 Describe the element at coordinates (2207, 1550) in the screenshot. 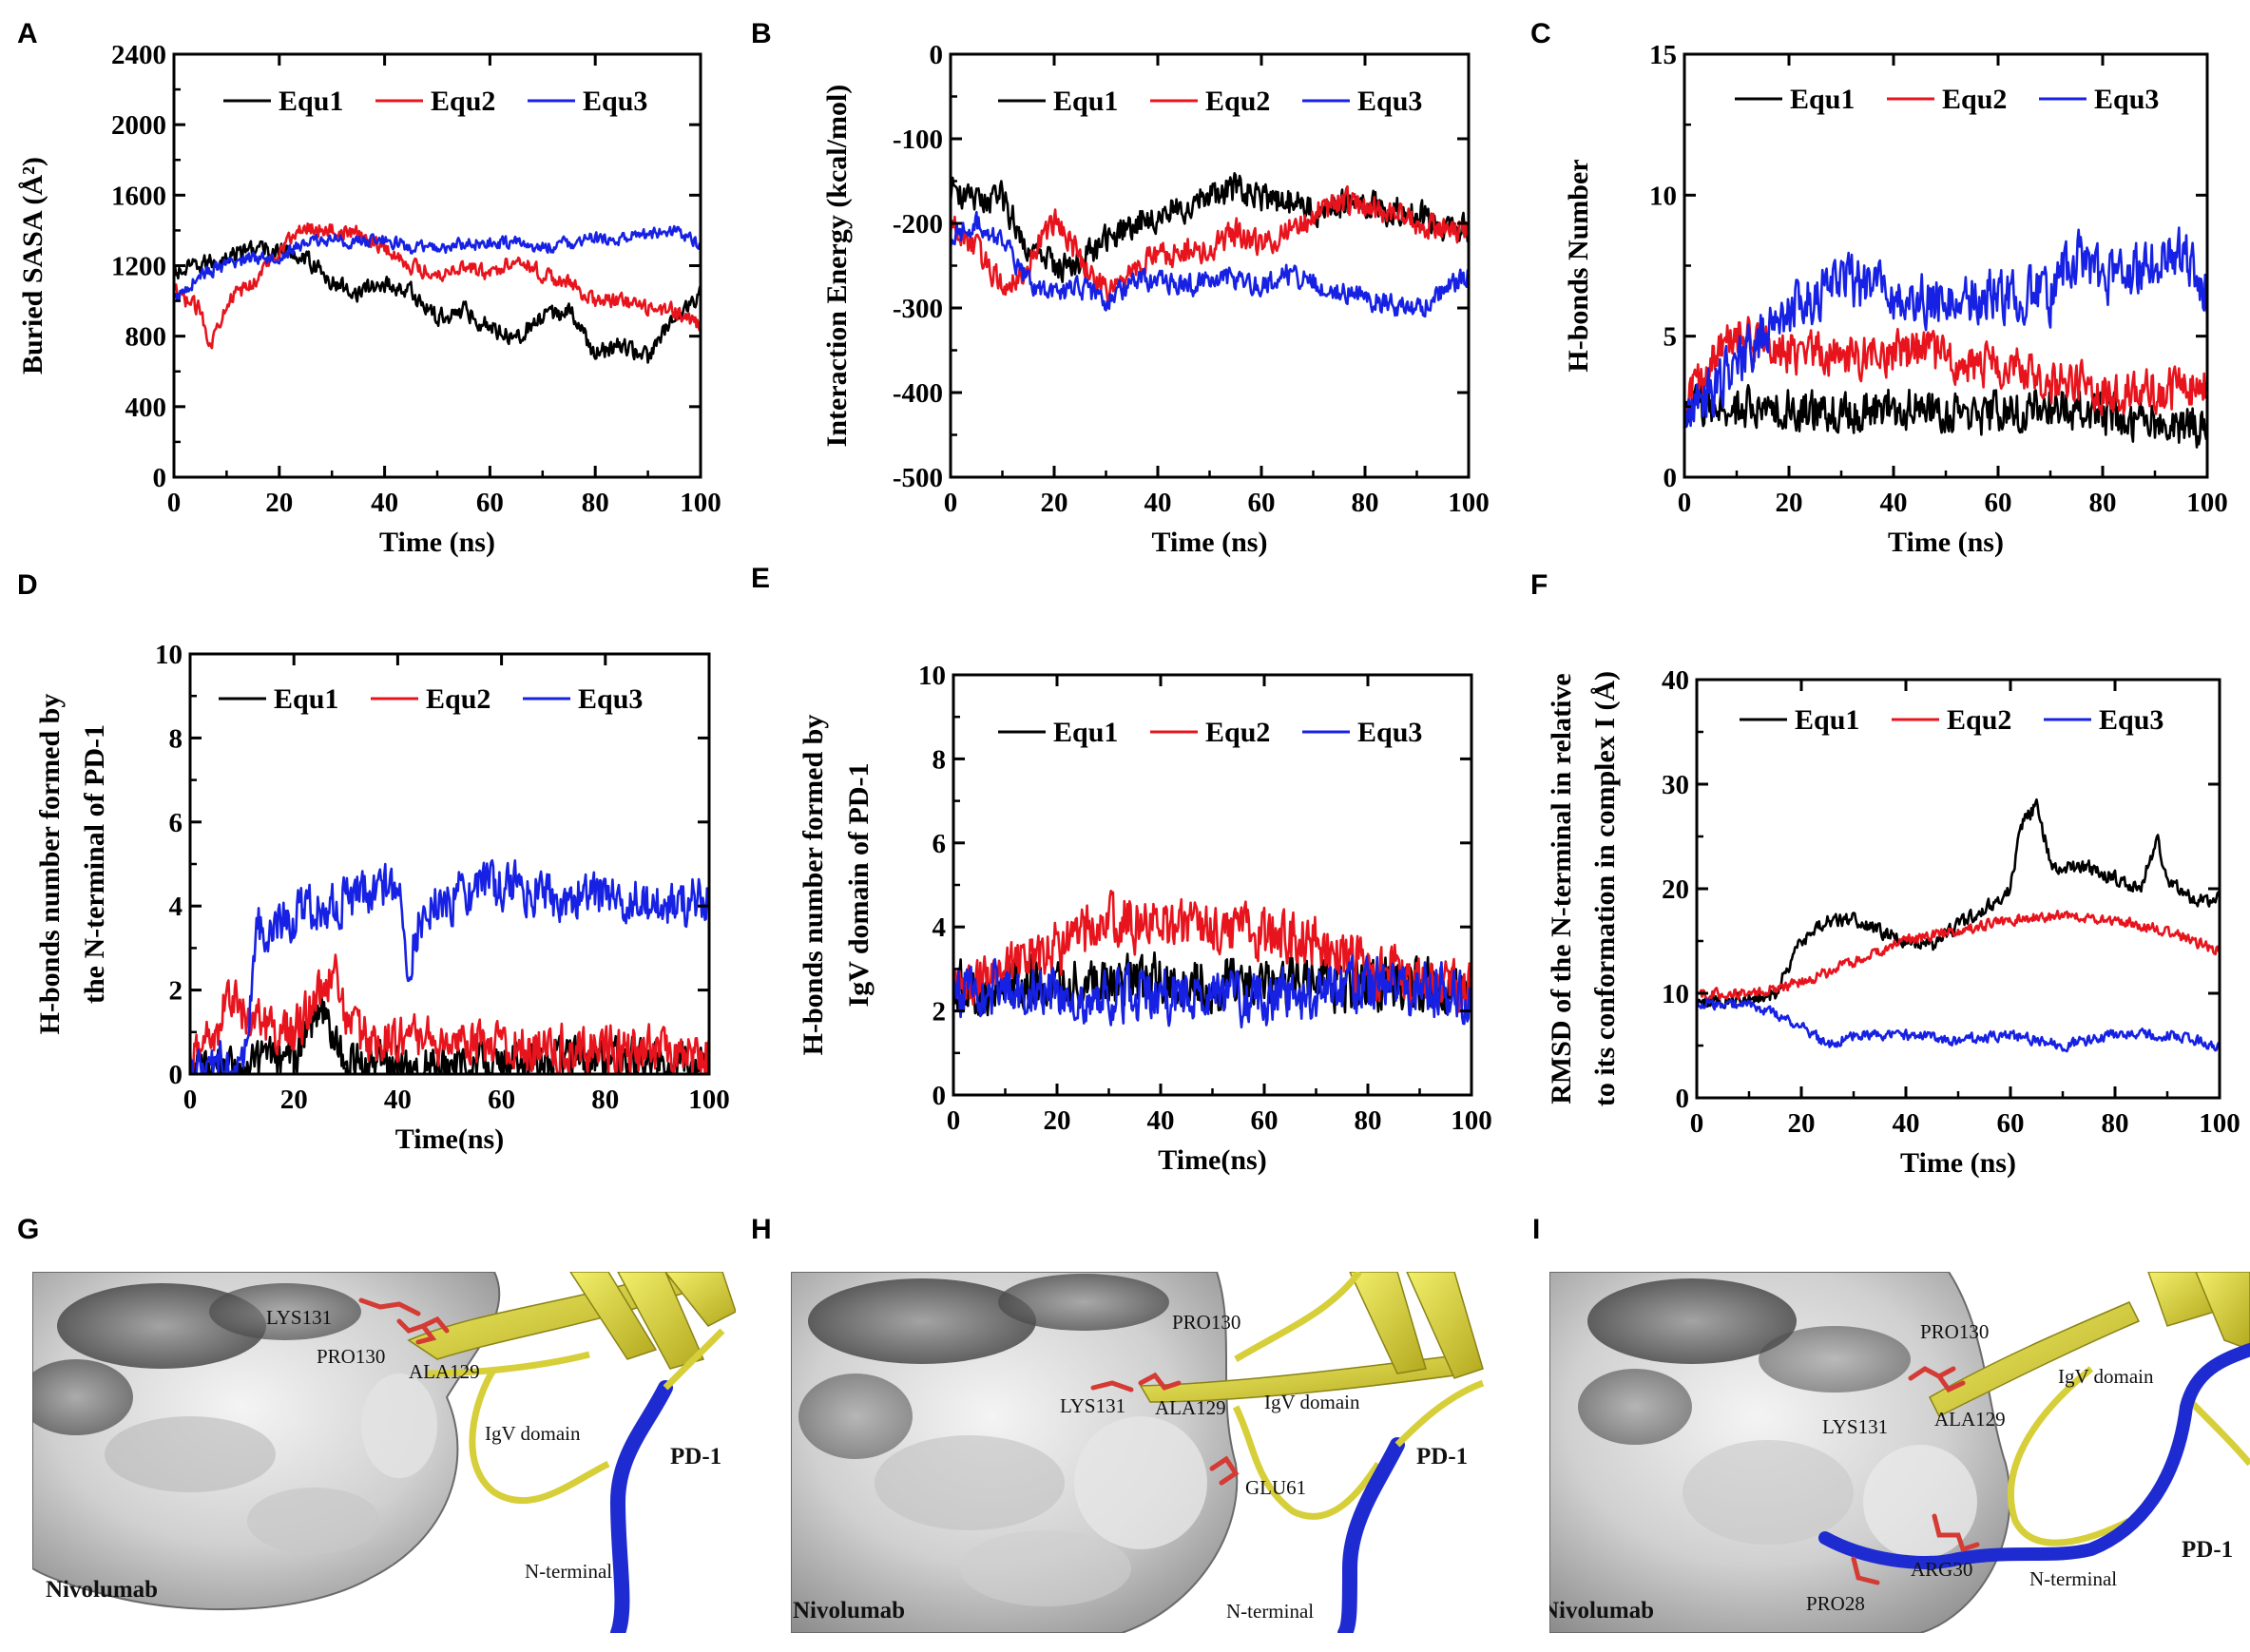

I see `label-i-pd1: PD-1` at that location.